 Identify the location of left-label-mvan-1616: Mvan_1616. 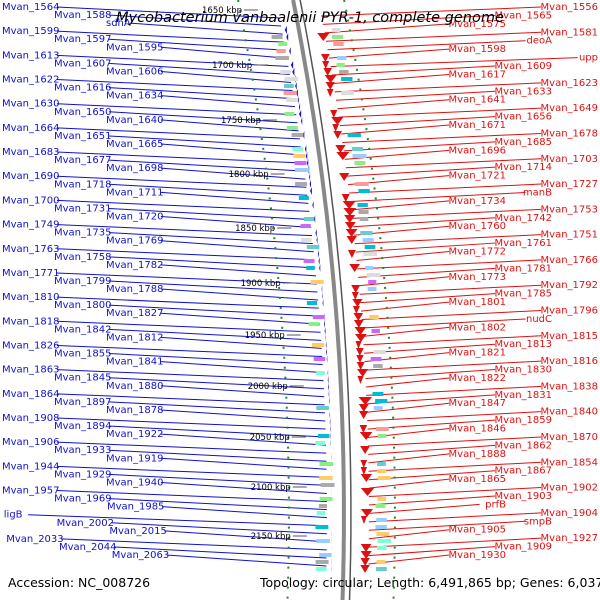
(82, 88).